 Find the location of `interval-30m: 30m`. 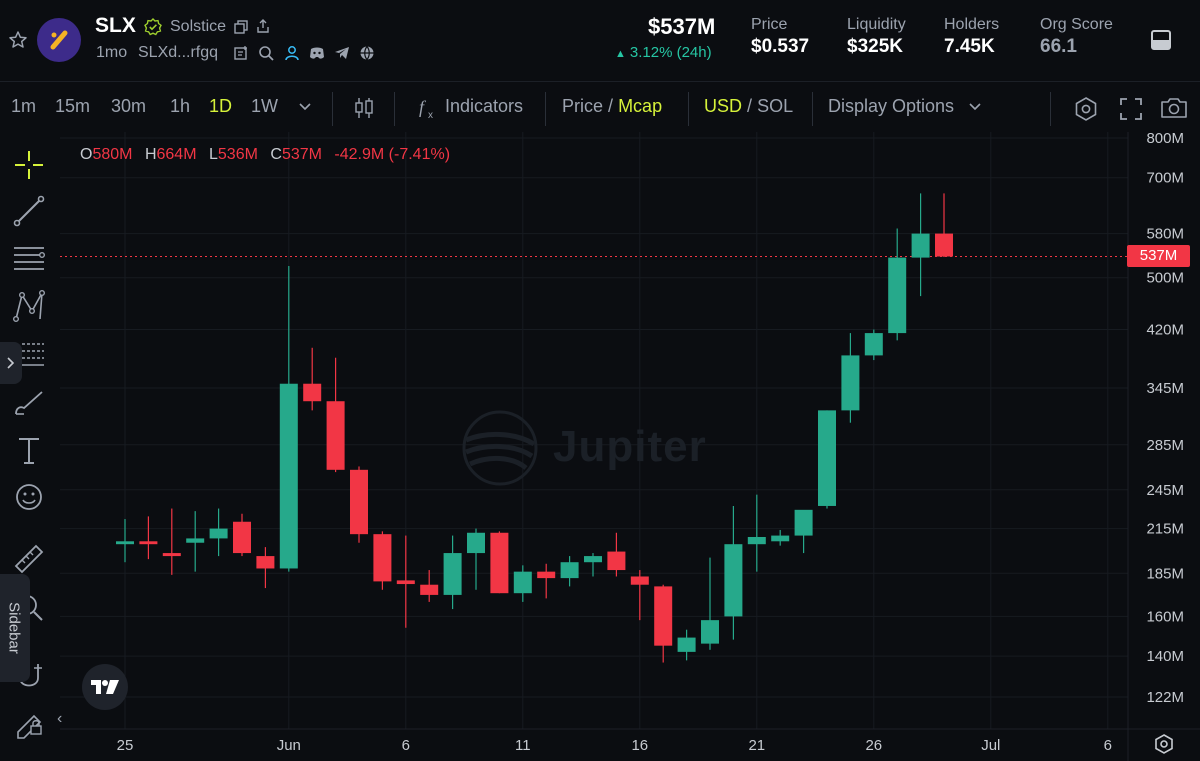

interval-30m: 30m is located at coordinates (129, 106).